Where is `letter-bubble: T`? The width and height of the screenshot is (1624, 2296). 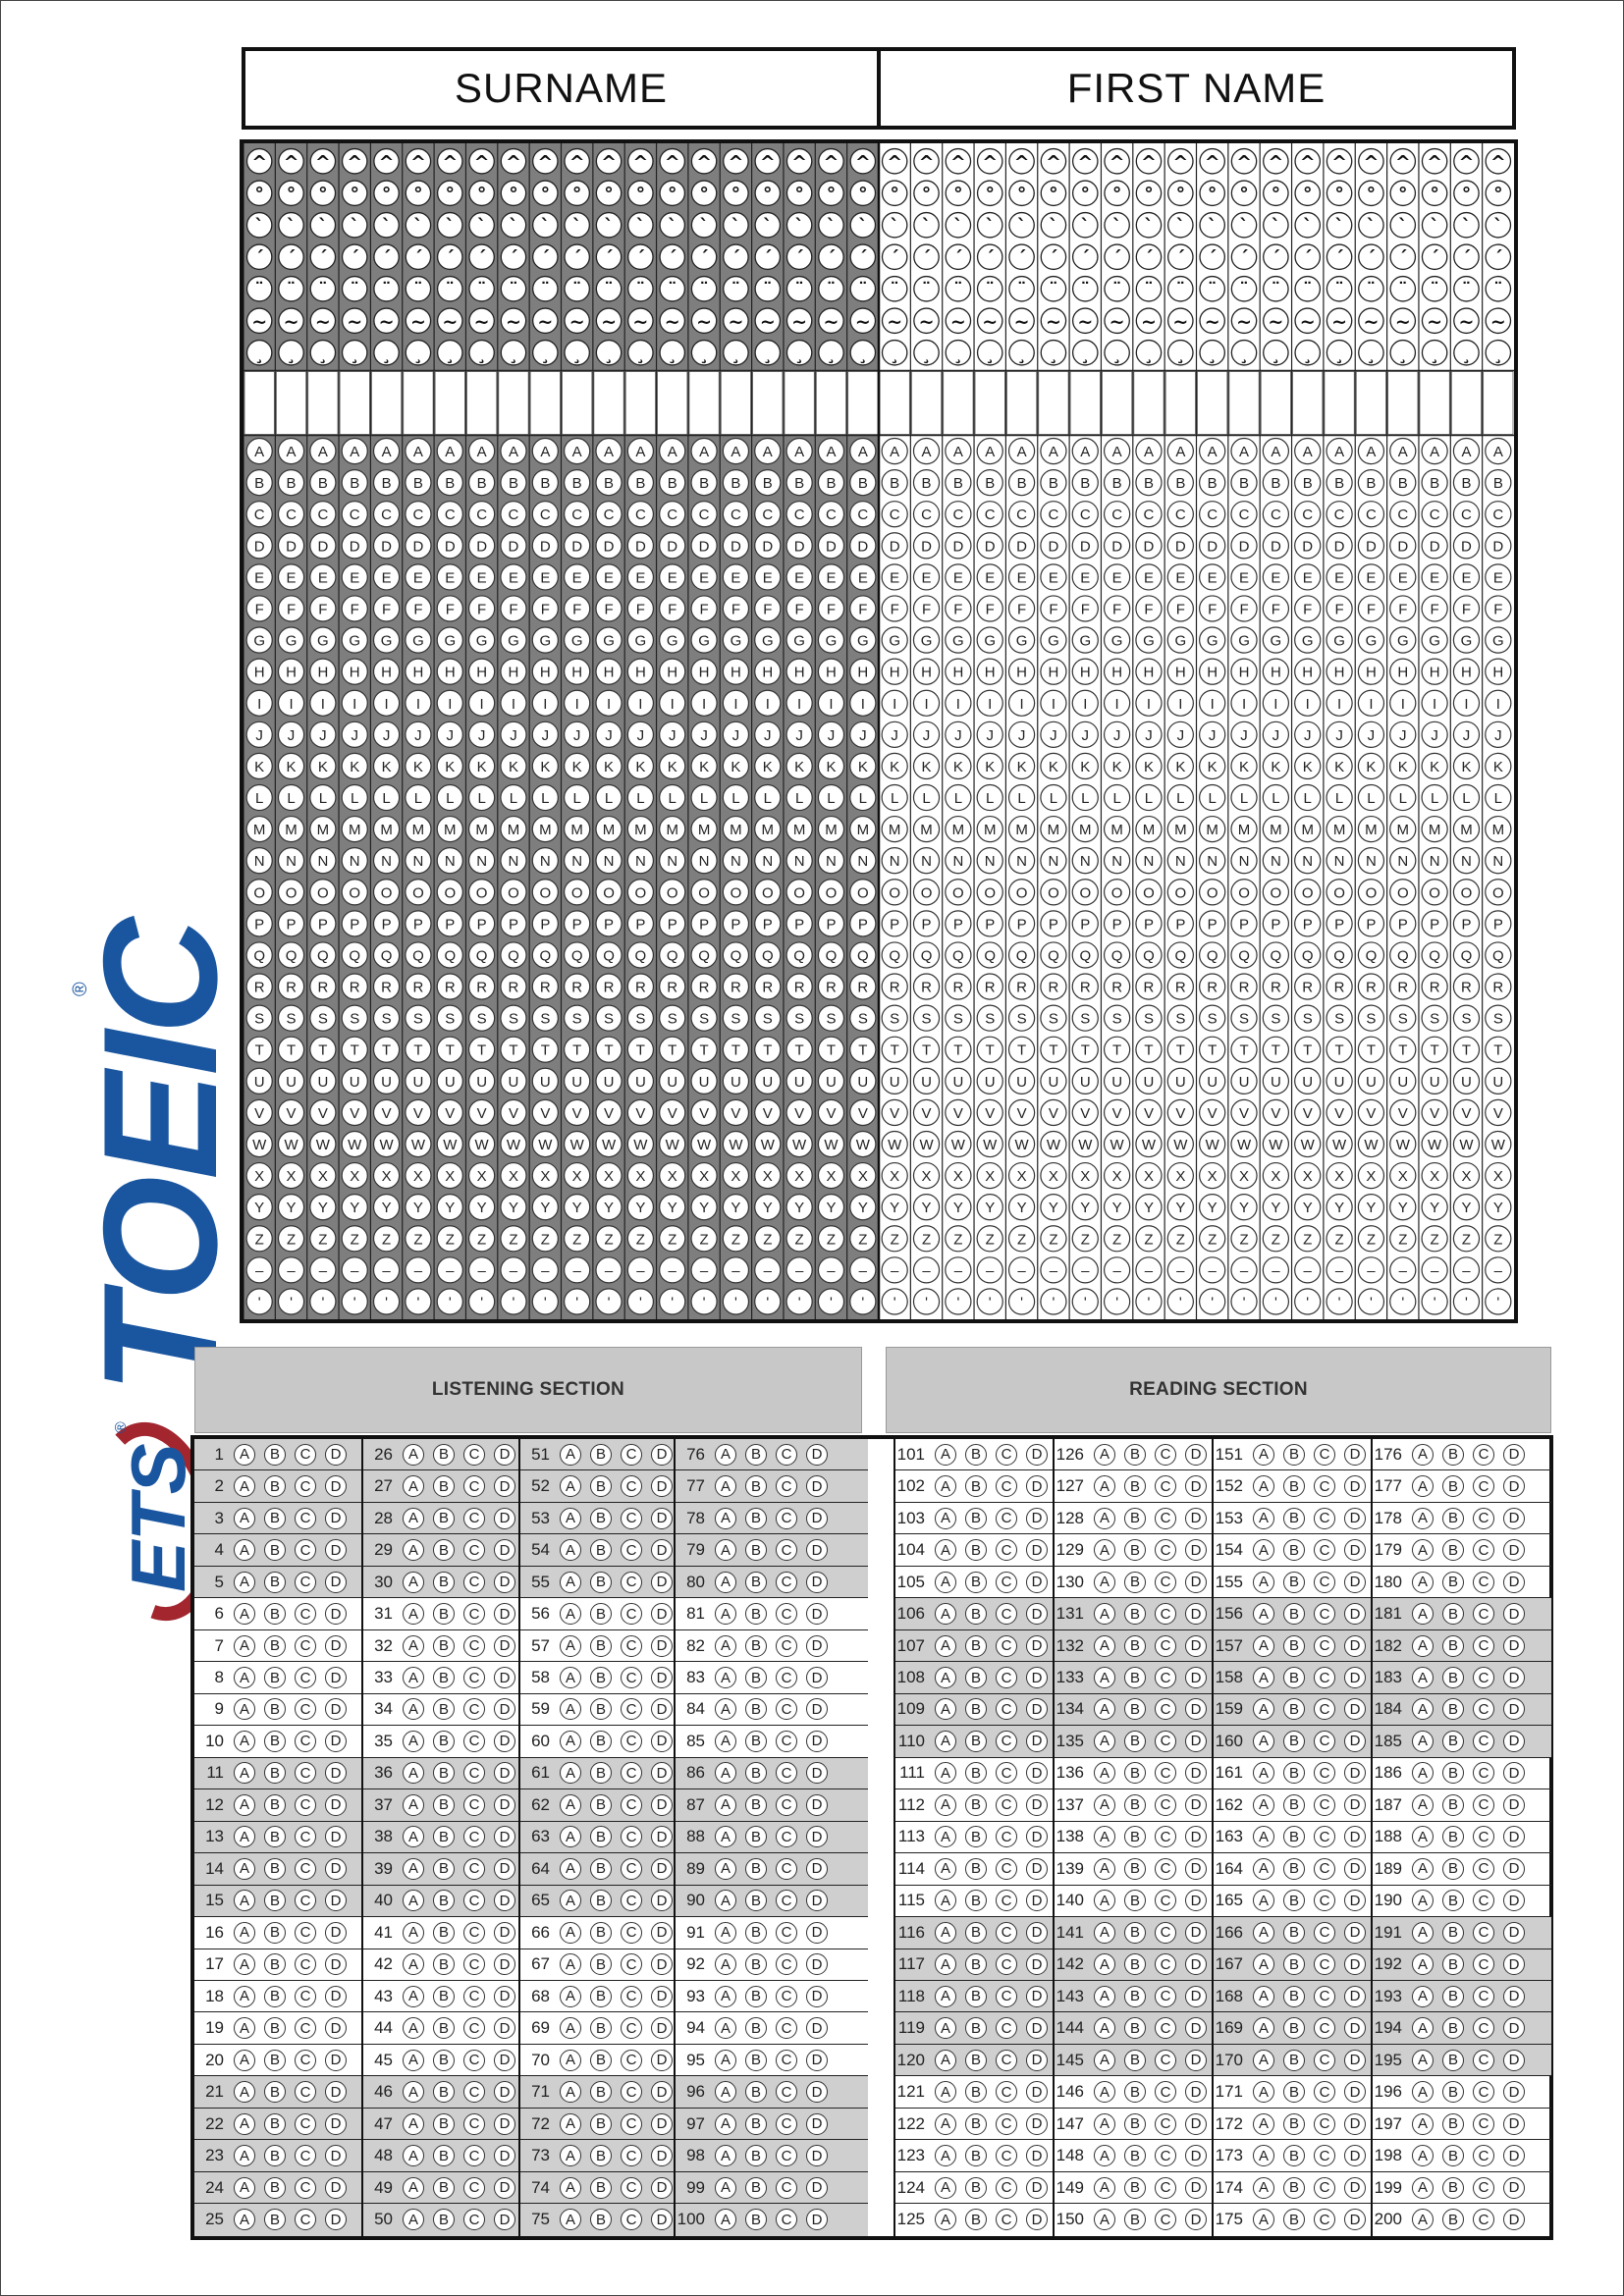
letter-bubble: T is located at coordinates (958, 1050).